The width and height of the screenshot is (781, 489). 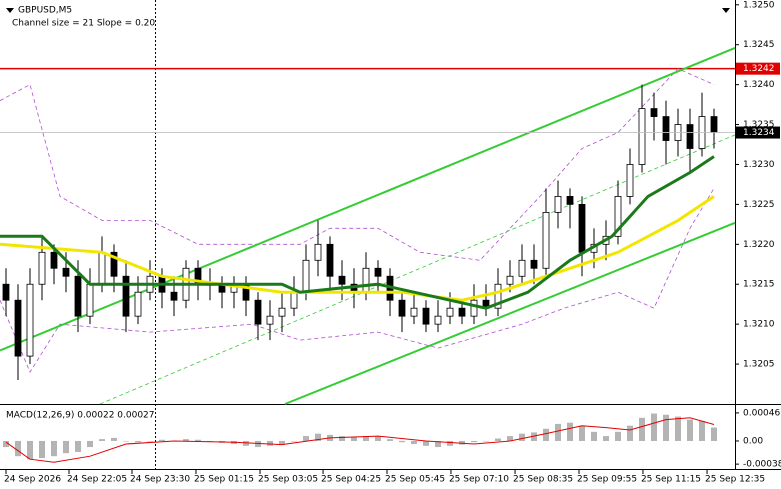 What do you see at coordinates (759, 325) in the screenshot?
I see `y-tick-label: 1.3210` at bounding box center [759, 325].